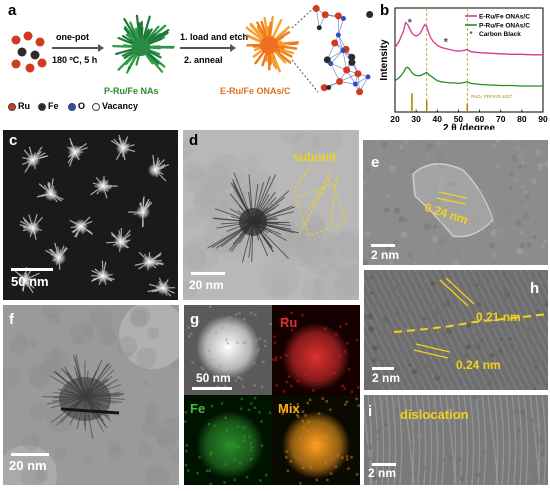 The width and height of the screenshot is (550, 491). I want to click on step2-conditions-bottom: 2. anneal, so click(203, 60).